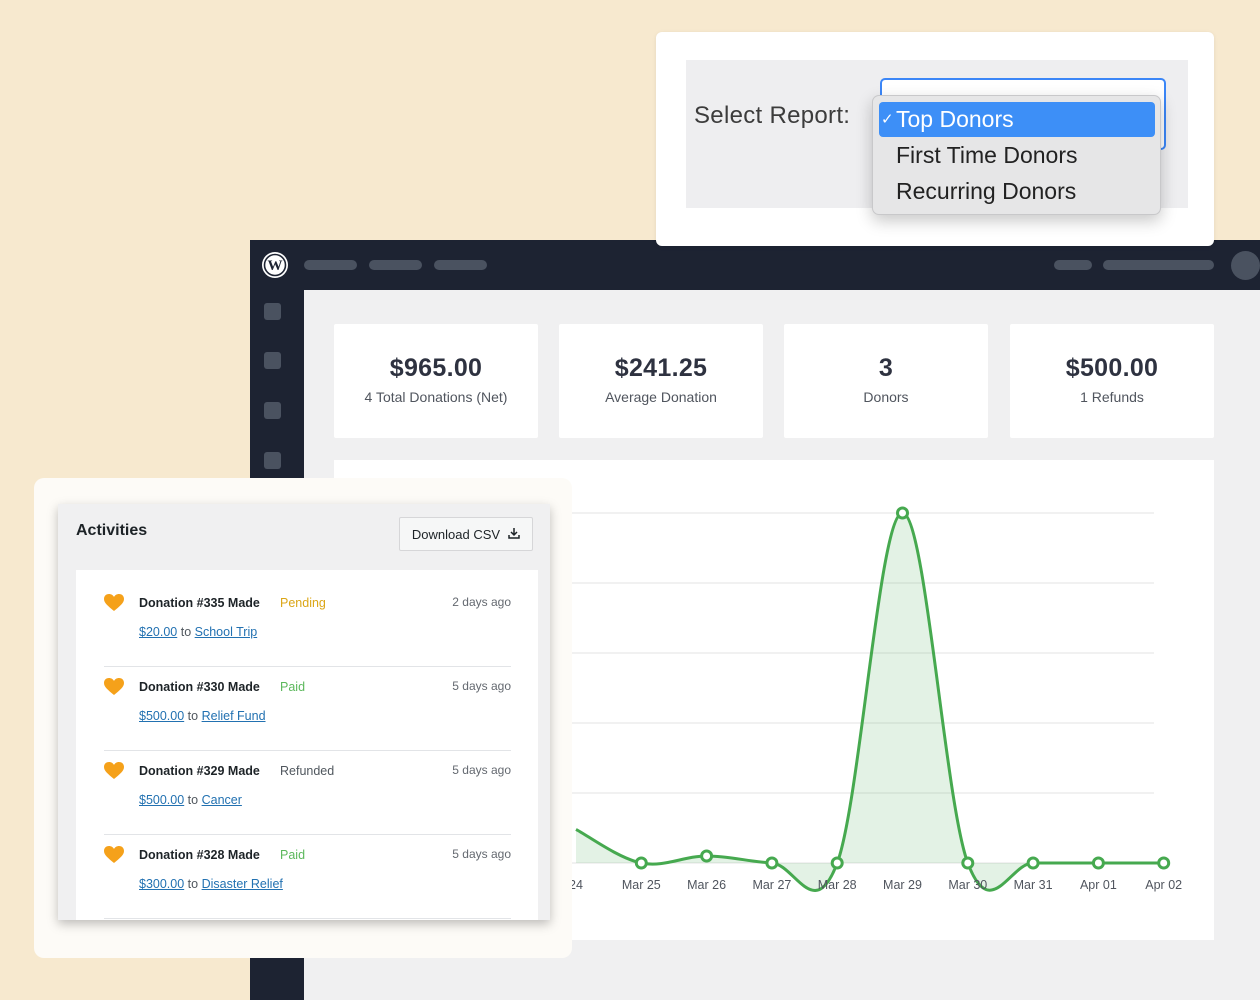 The width and height of the screenshot is (1260, 1000). Describe the element at coordinates (1017, 191) in the screenshot. I see `report-option-recurring-donors: Recurring Donors` at that location.